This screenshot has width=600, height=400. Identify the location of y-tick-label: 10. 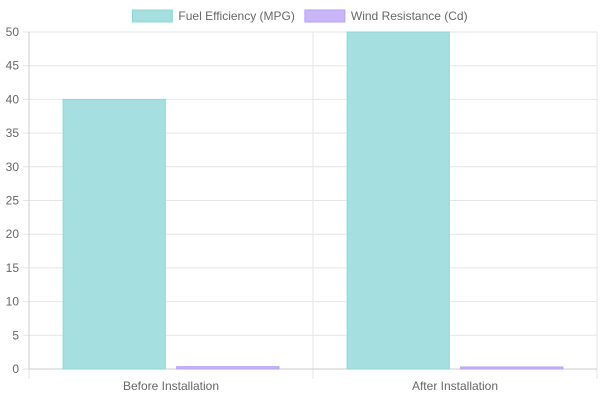
(13, 302).